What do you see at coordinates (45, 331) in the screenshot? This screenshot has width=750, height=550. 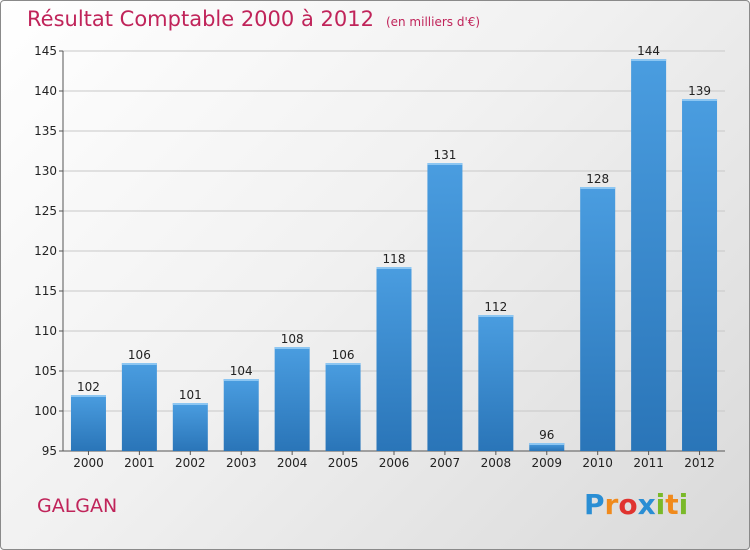 I see `y-tick-label: 110` at bounding box center [45, 331].